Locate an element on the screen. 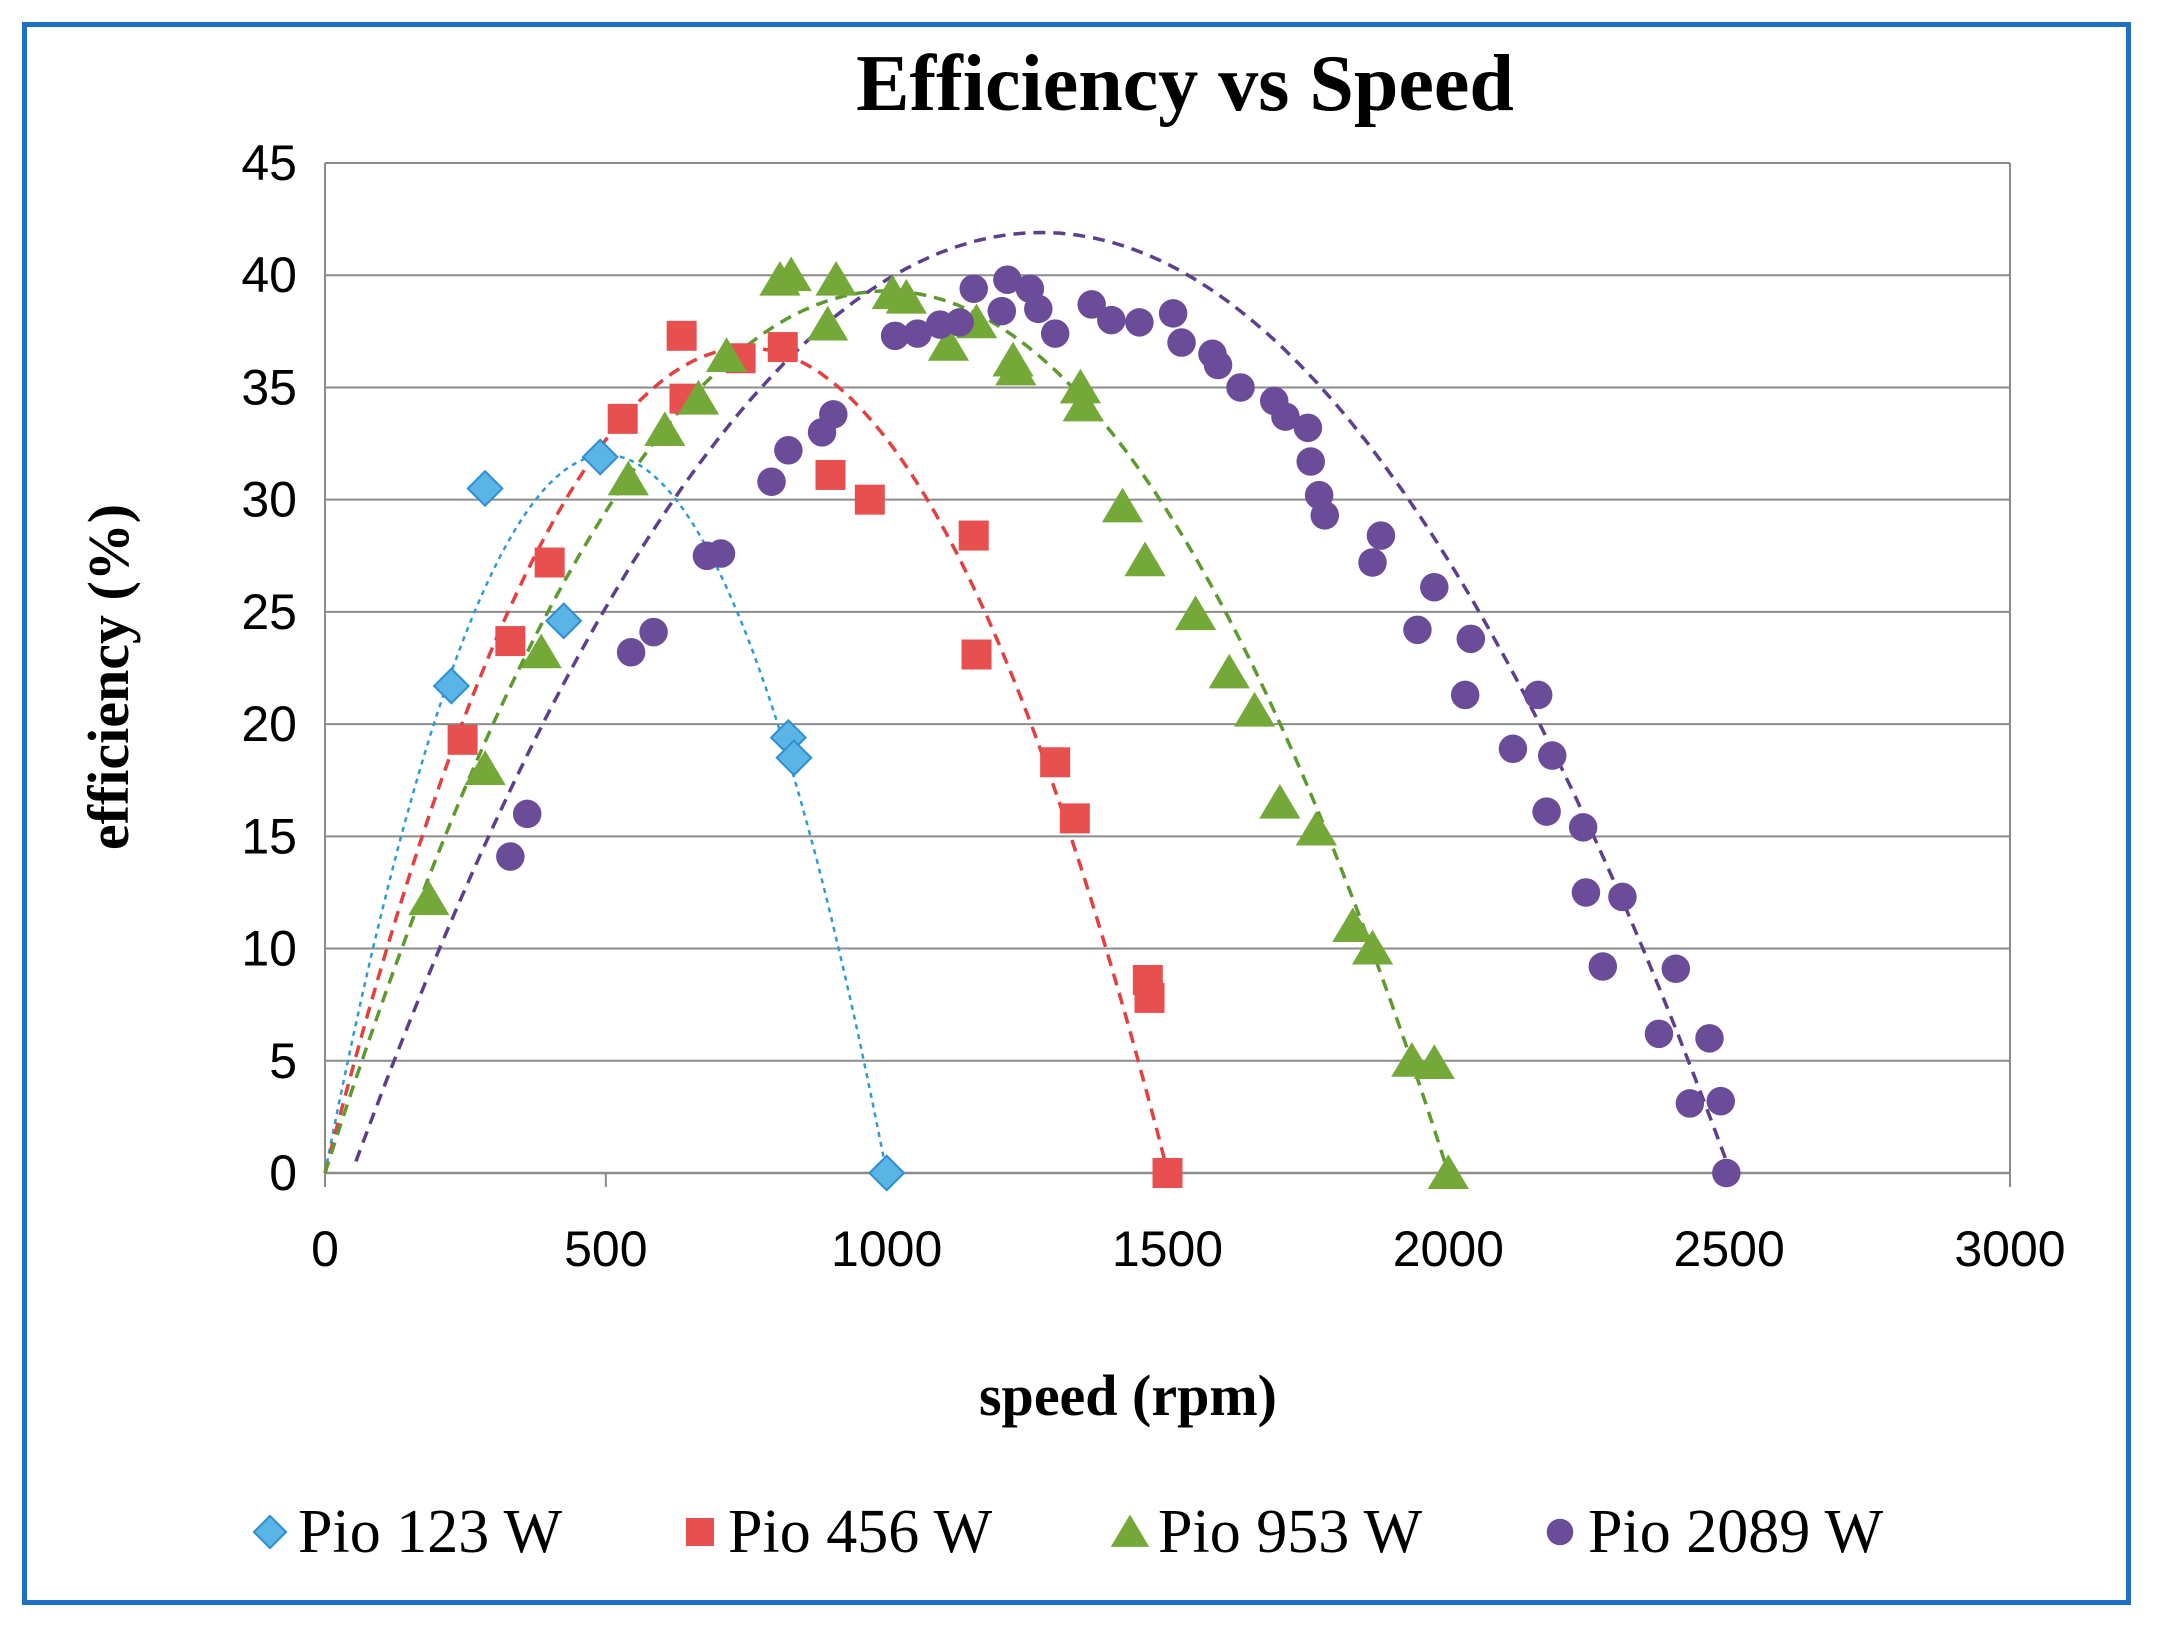  legend-label: Pio 2089 W is located at coordinates (1736, 1532).